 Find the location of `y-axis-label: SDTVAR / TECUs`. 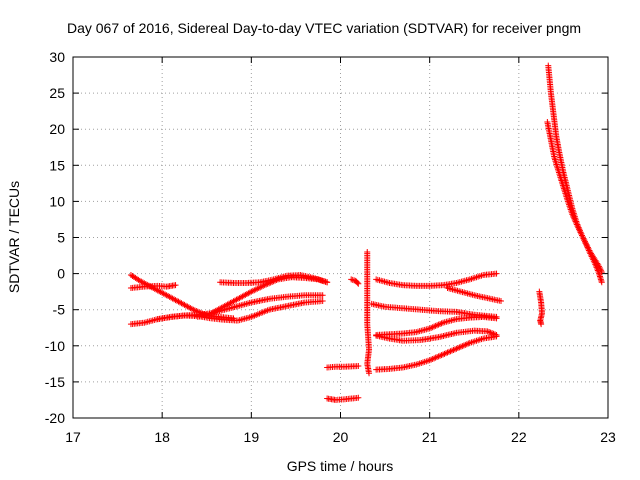

y-axis-label: SDTVAR / TECUs is located at coordinates (14, 237).